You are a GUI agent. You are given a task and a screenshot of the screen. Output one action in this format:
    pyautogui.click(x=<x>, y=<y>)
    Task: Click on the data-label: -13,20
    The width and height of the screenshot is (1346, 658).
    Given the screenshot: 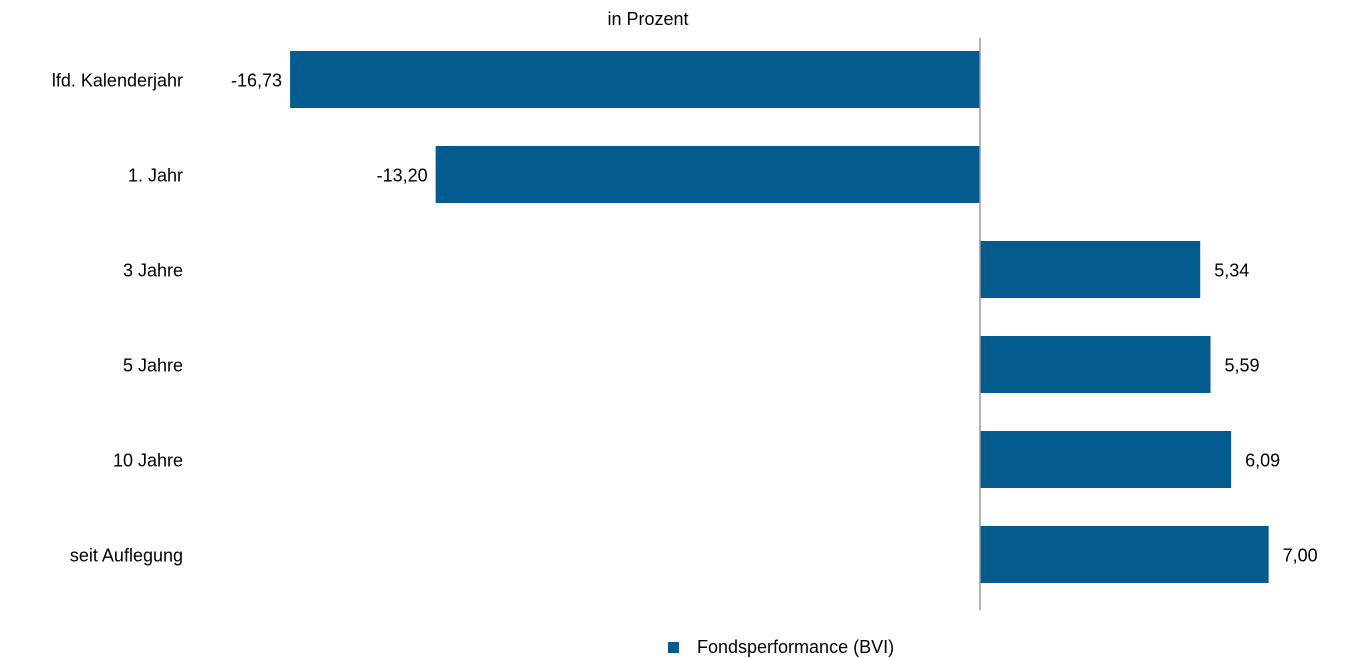 What is the action you would take?
    pyautogui.click(x=402, y=175)
    